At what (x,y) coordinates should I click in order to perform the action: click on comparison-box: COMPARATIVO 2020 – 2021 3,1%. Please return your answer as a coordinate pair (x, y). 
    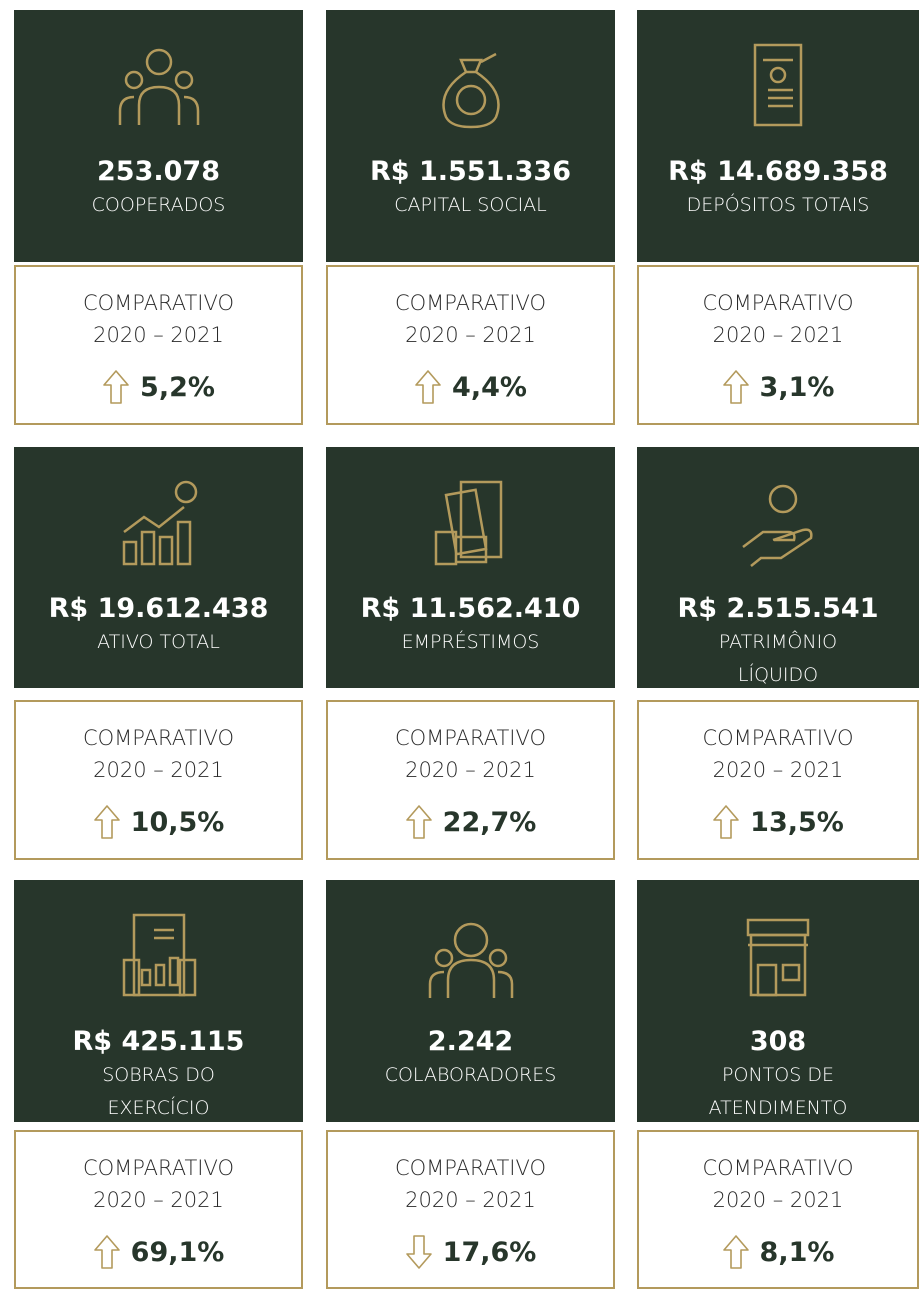
    Looking at the image, I should click on (778, 345).